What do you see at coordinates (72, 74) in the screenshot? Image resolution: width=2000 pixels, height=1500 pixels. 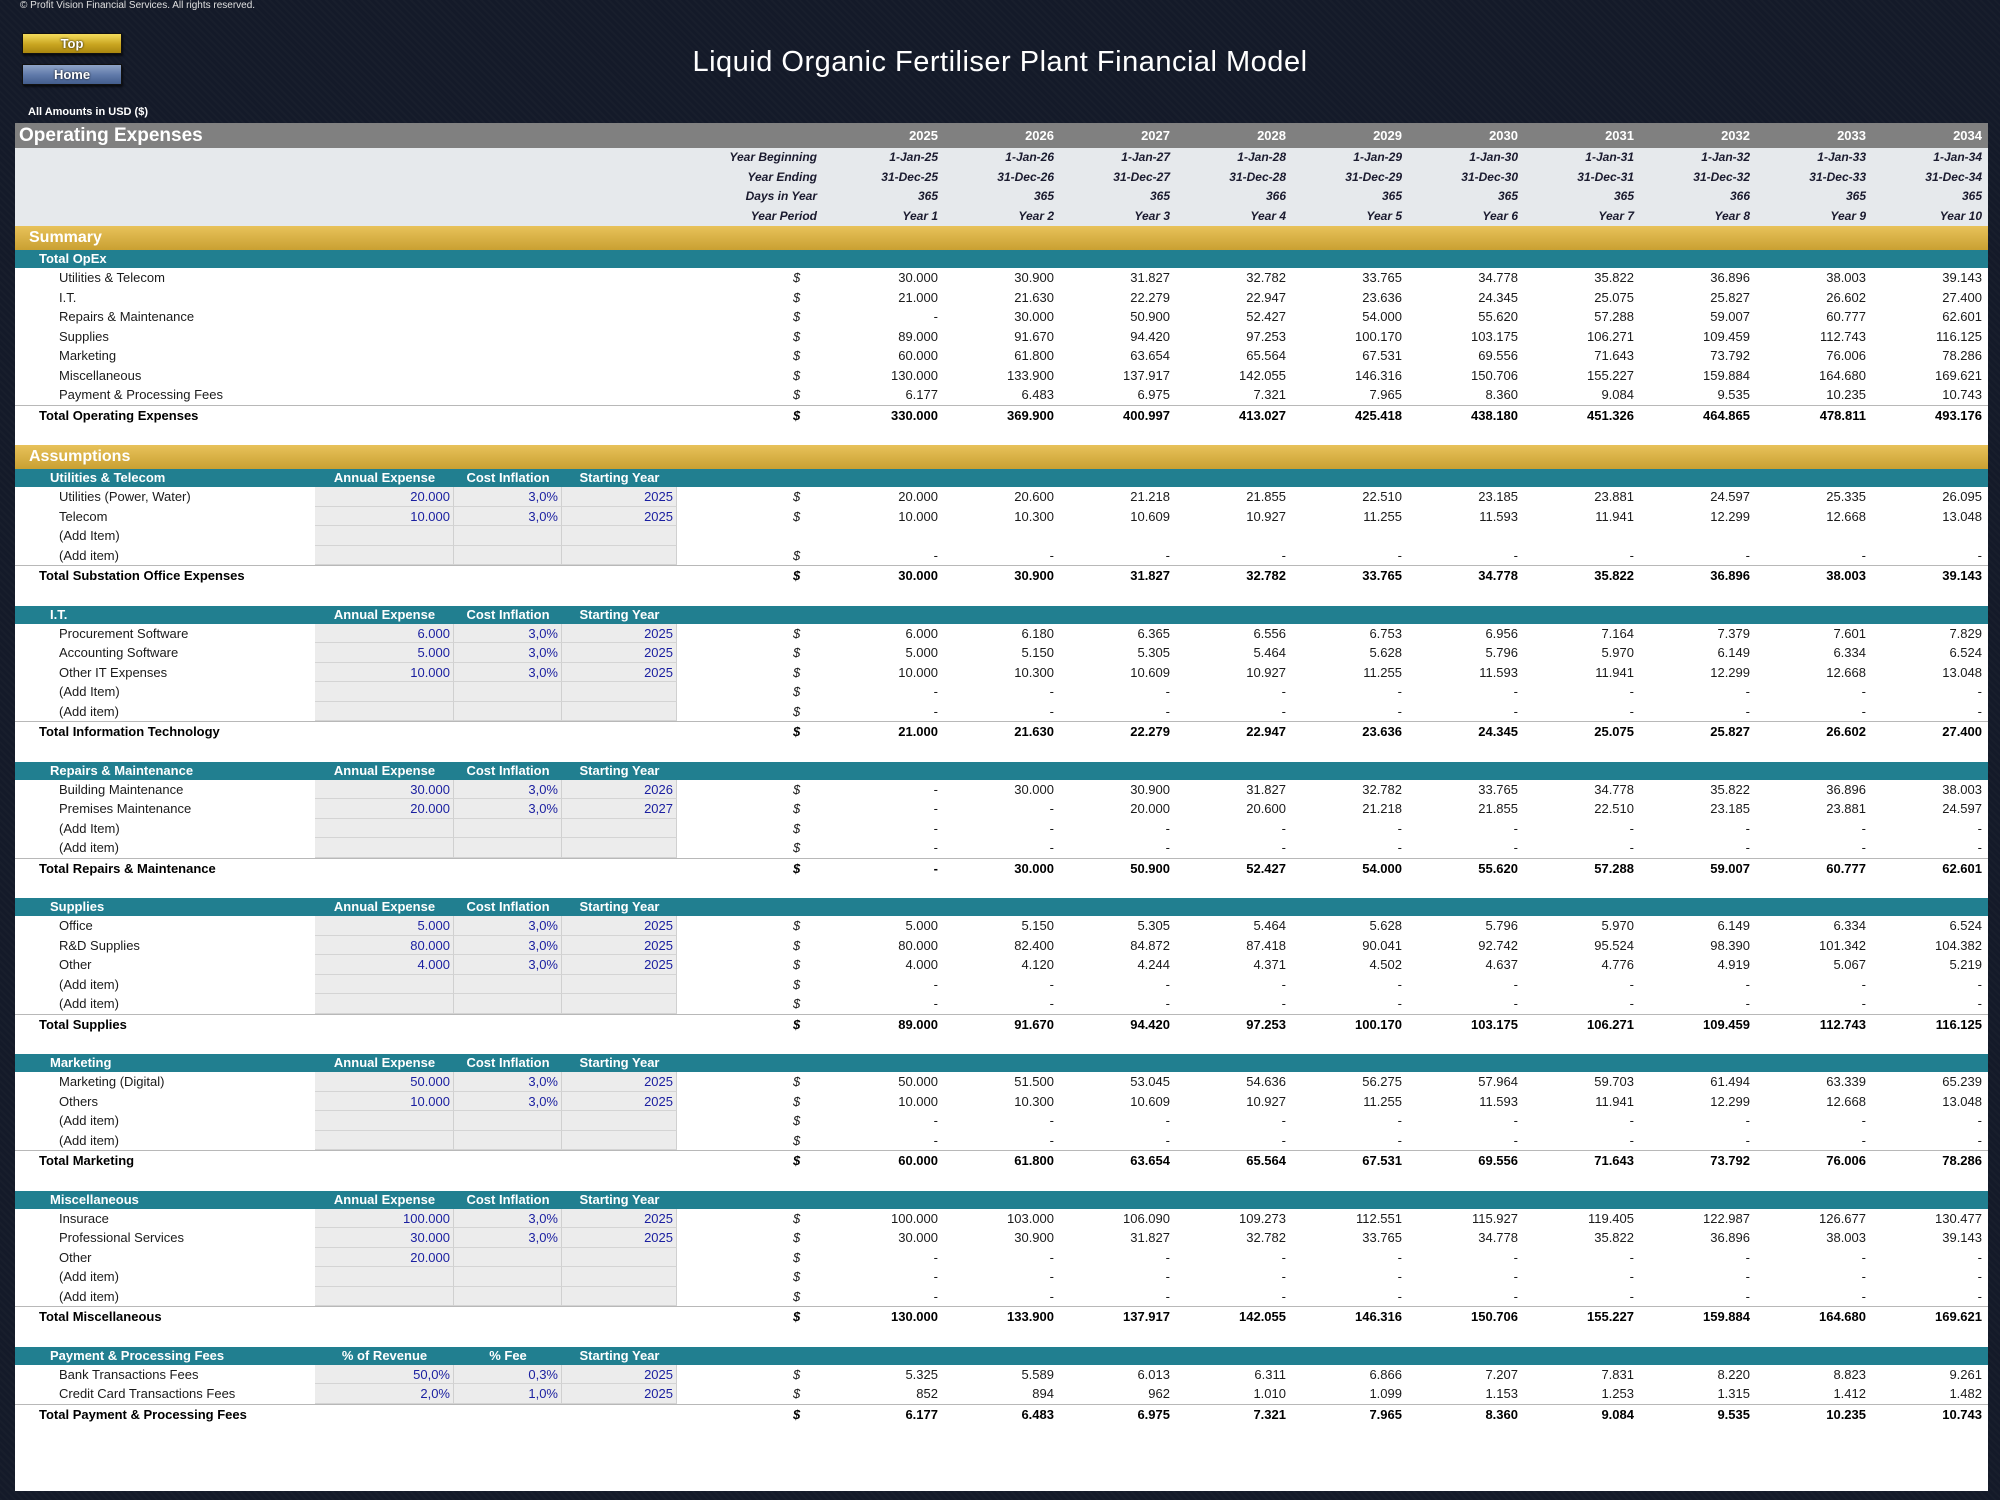 I see `home-button: Home` at bounding box center [72, 74].